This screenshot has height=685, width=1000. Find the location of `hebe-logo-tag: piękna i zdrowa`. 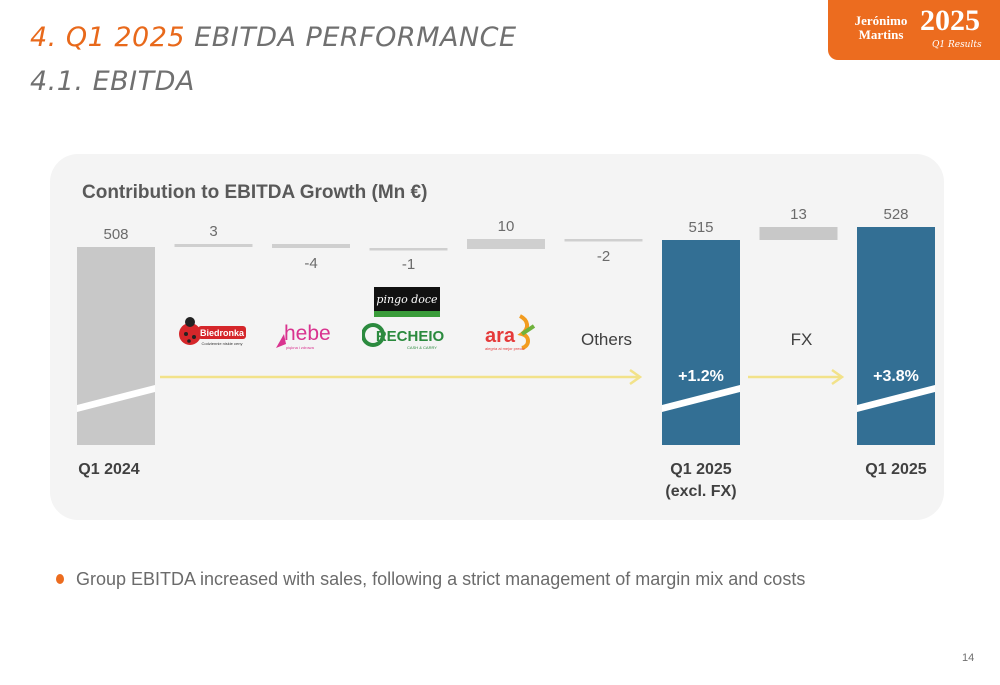

hebe-logo-tag: piękna i zdrowa is located at coordinates (300, 347).